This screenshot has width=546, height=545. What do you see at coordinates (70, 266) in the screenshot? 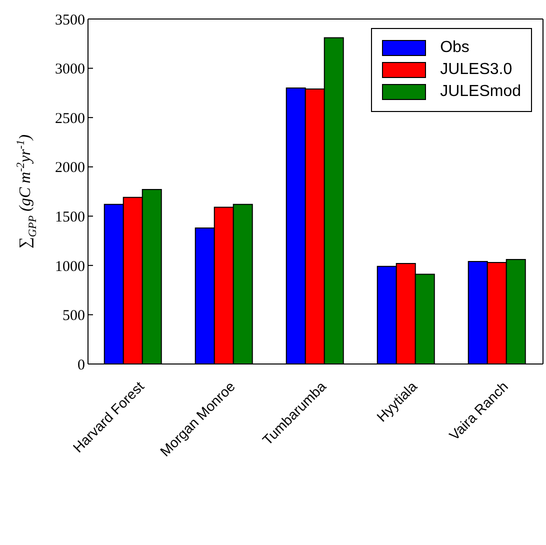
I see `y-tick-label: 1000` at bounding box center [70, 266].